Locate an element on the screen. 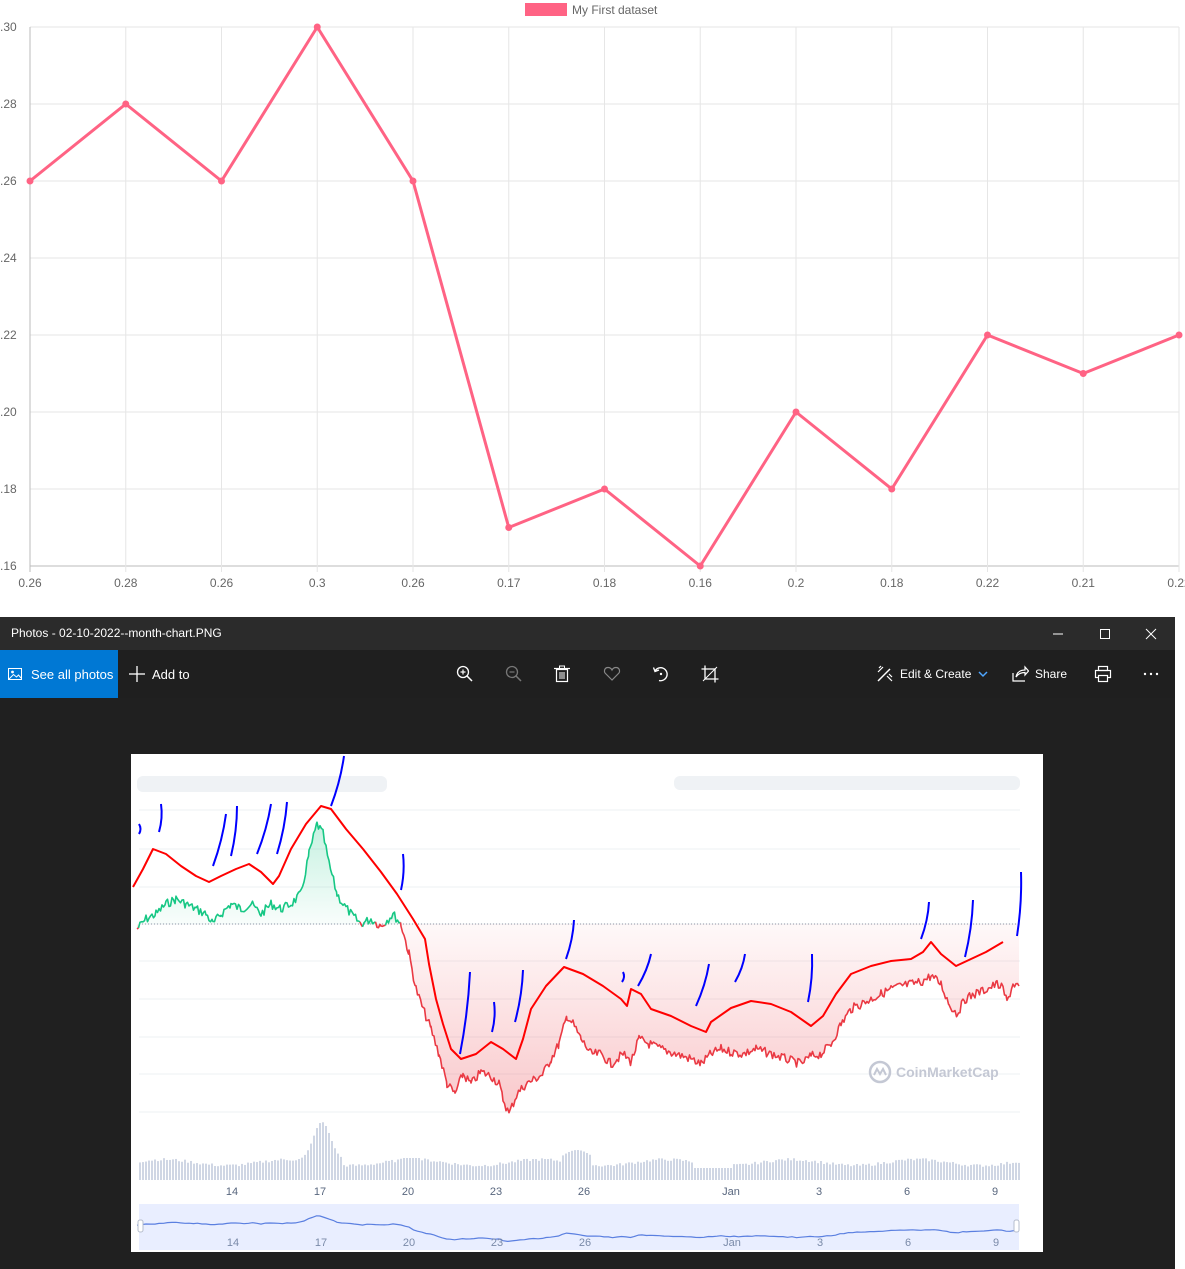 This screenshot has width=1185, height=1269. print-button is located at coordinates (1103, 674).